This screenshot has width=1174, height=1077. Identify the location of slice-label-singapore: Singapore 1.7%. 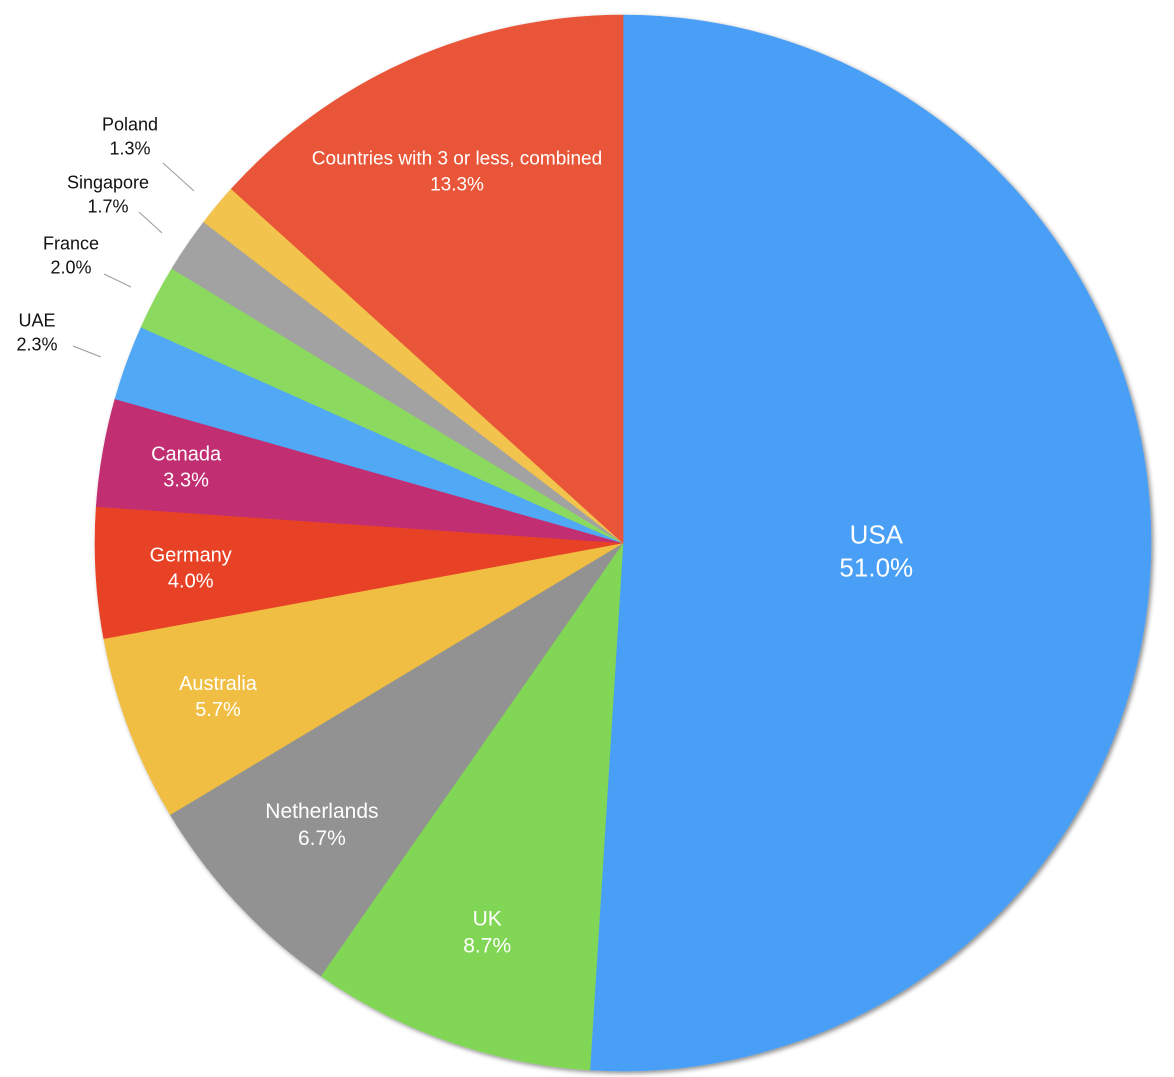
(108, 194).